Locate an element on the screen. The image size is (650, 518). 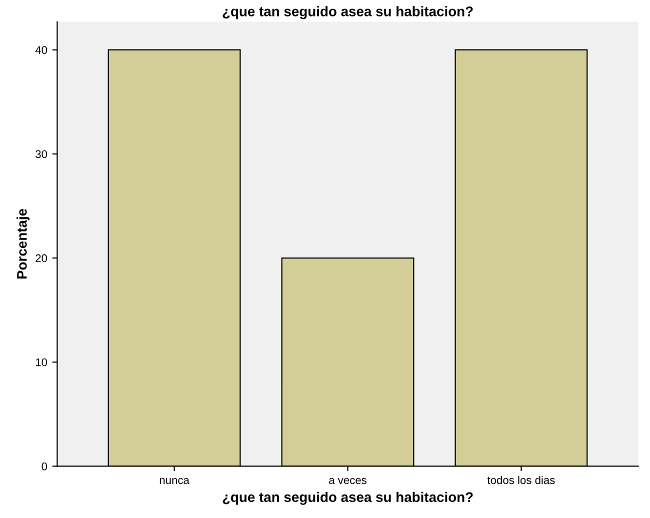
x-tick-label: a veces is located at coordinates (347, 481).